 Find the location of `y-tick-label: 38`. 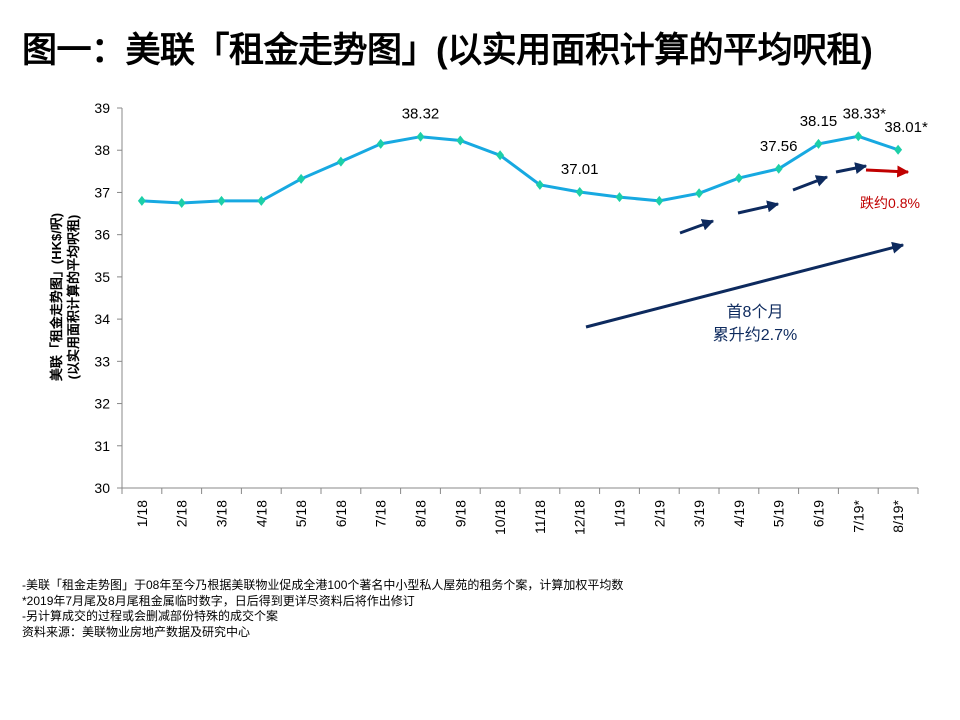

y-tick-label: 38 is located at coordinates (102, 150).